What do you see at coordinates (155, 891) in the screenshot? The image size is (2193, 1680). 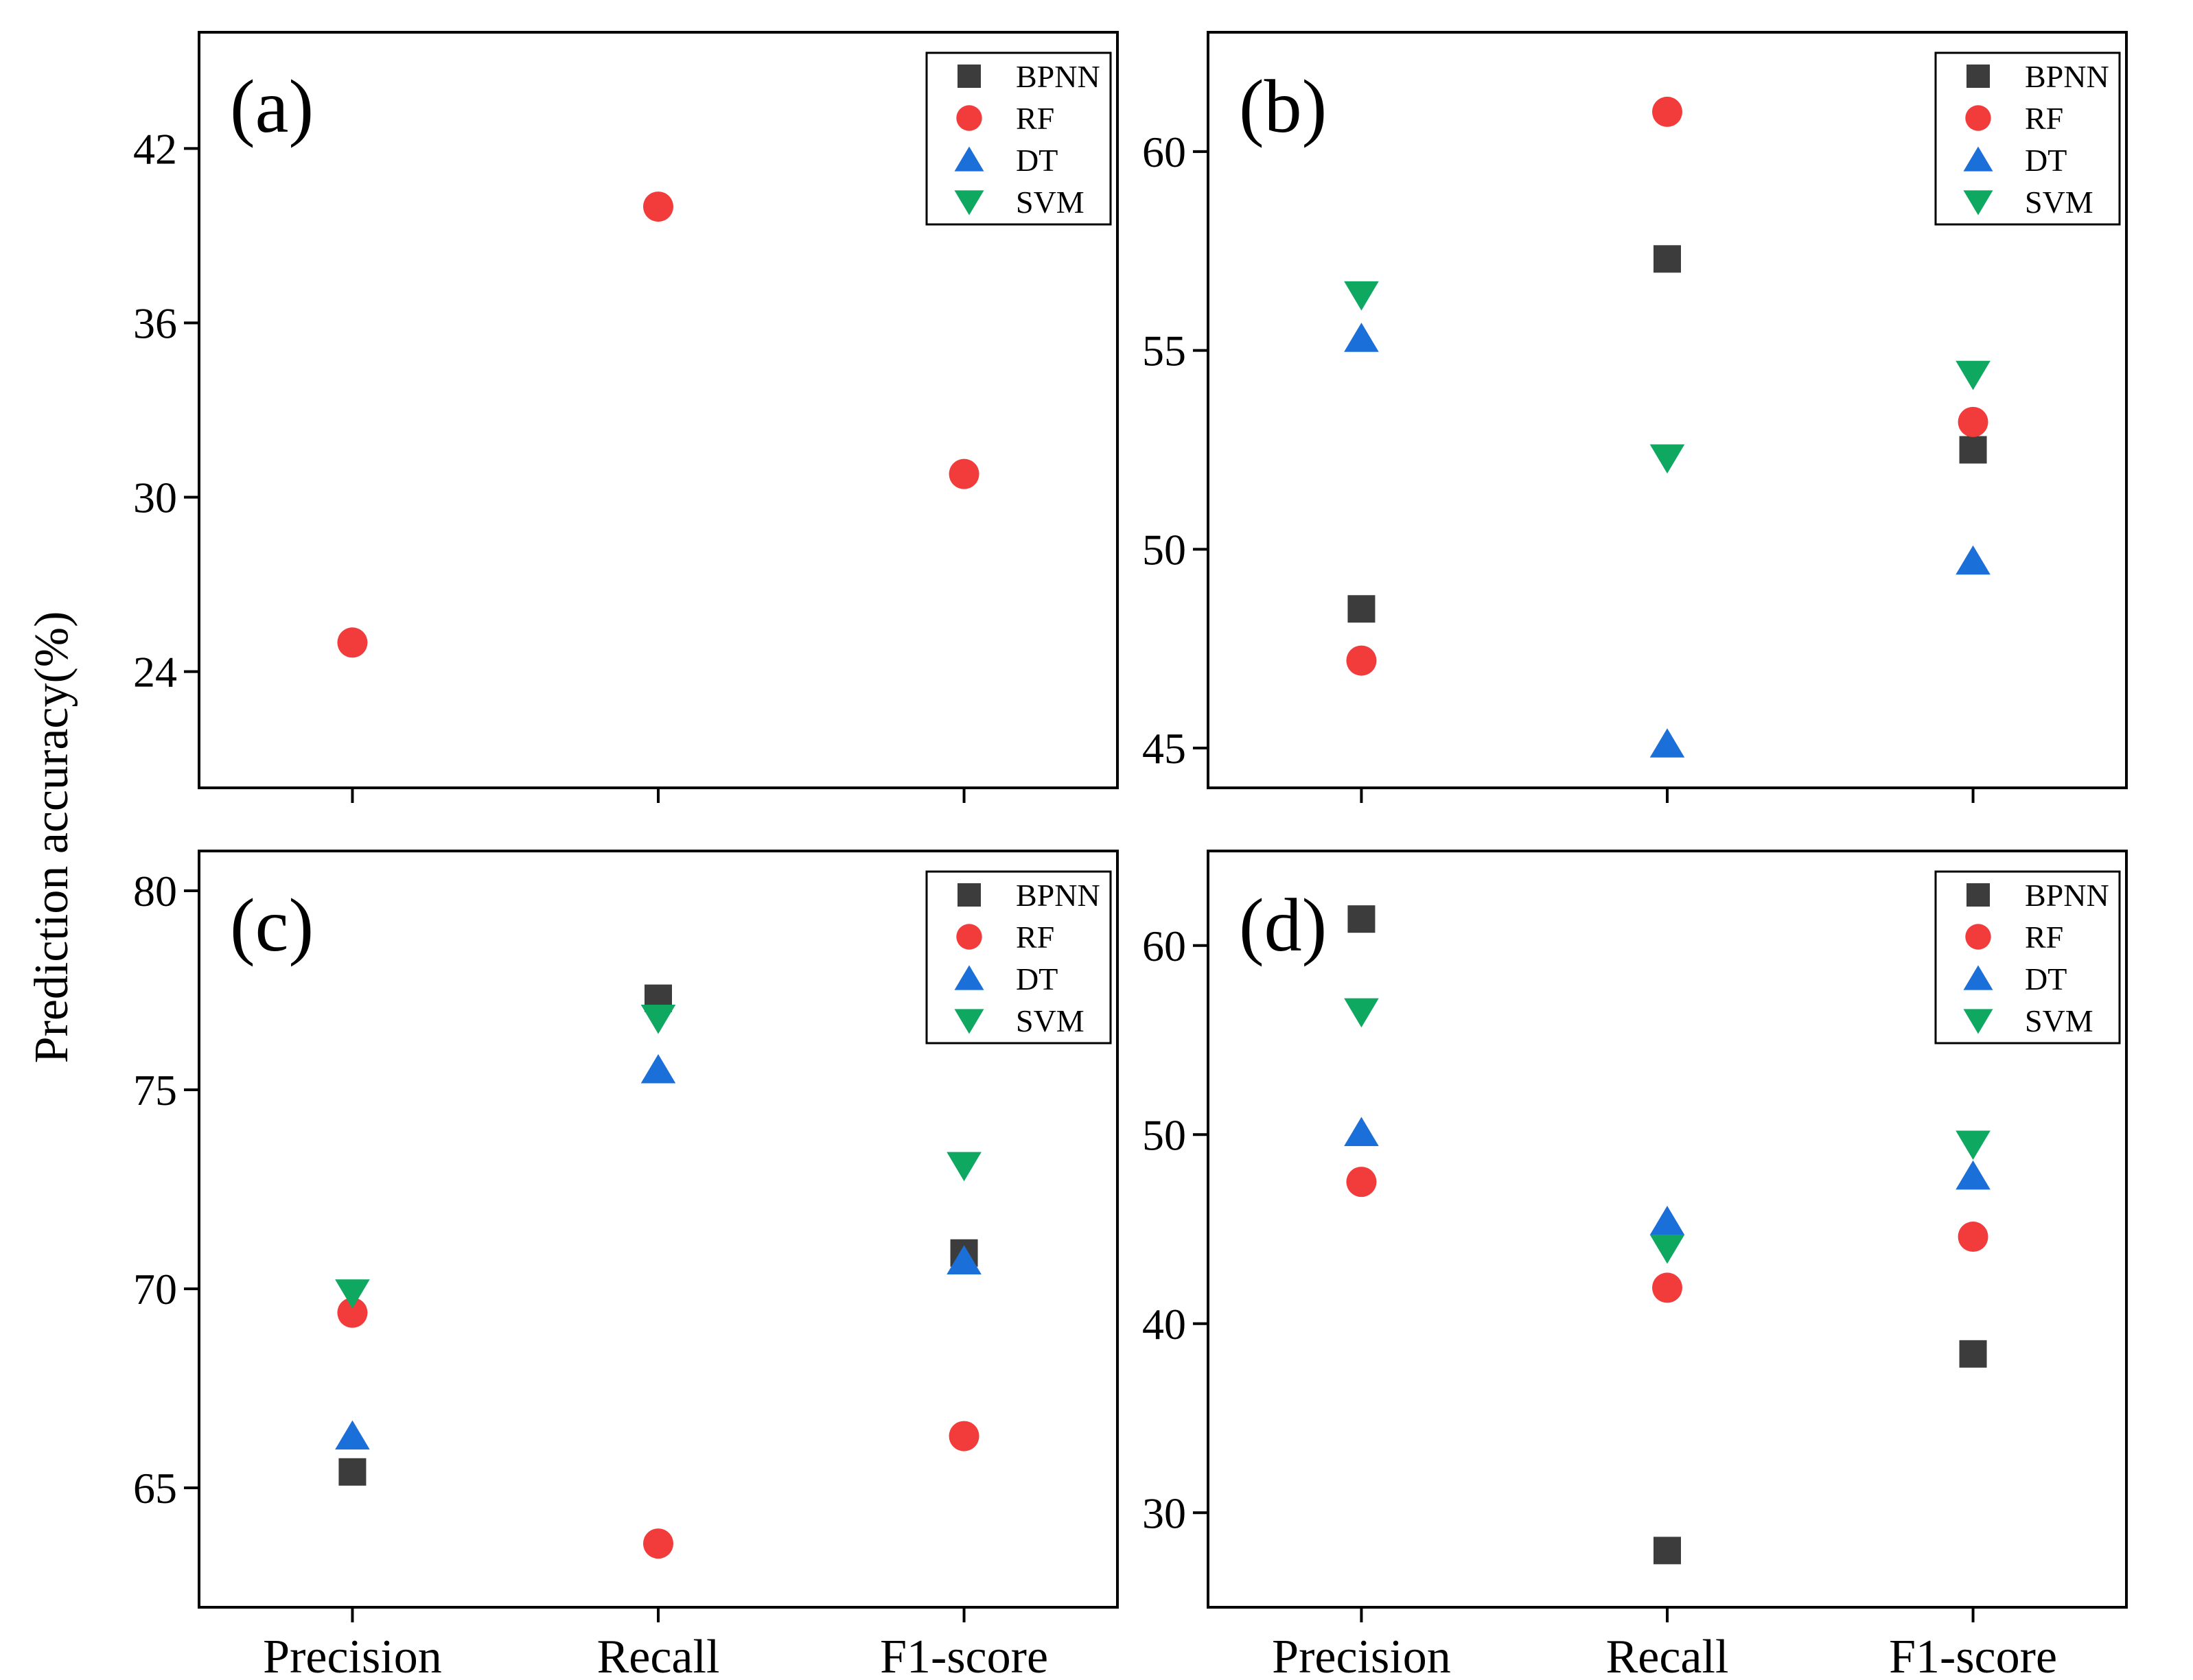 I see `y-tick-label: 80` at bounding box center [155, 891].